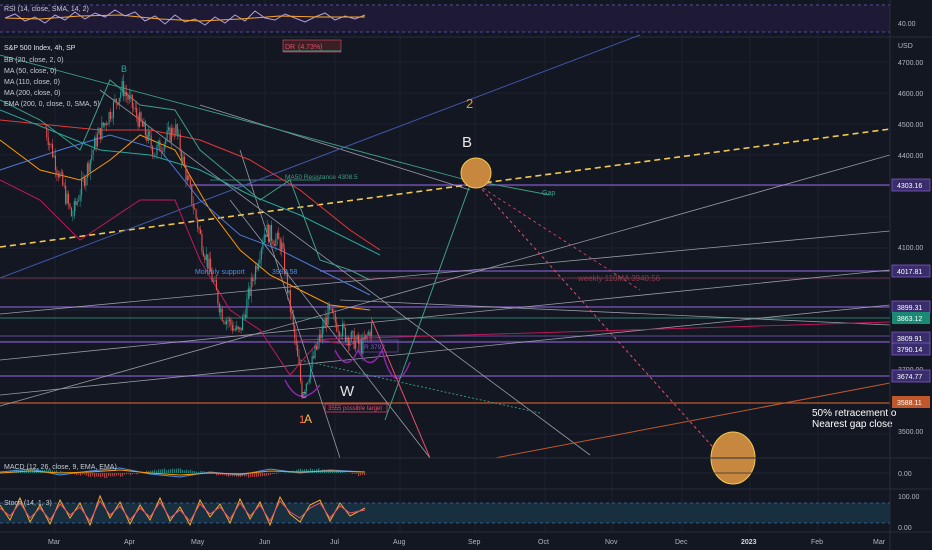  I want to click on price-badge-3809: 3809.91, so click(911, 338).